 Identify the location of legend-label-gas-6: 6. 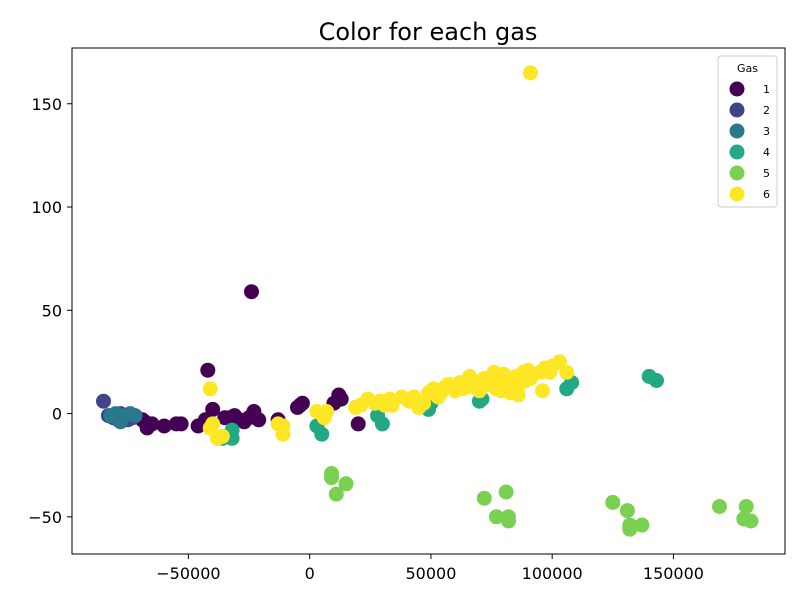
(766, 194).